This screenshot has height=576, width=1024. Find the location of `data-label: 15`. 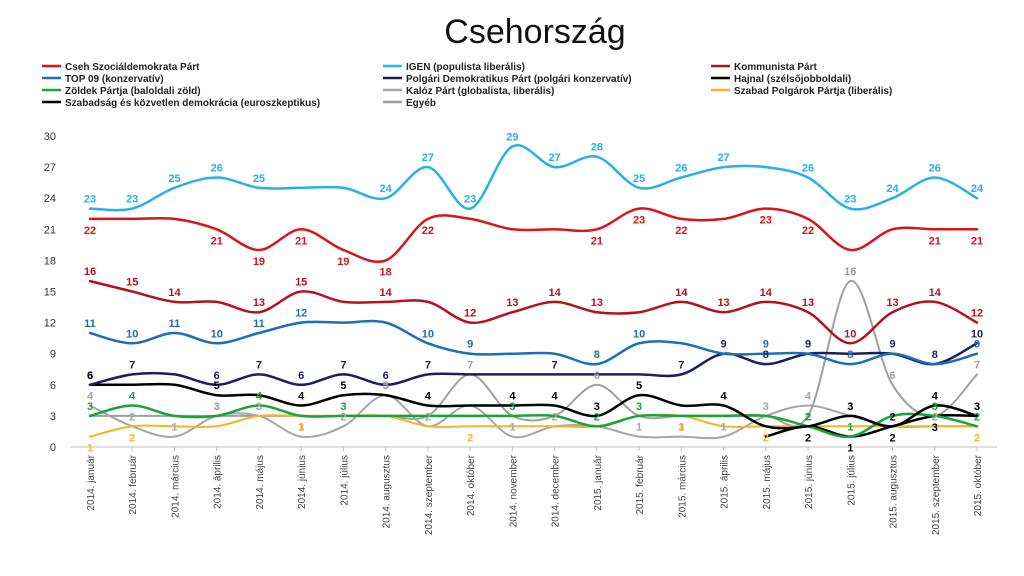

data-label: 15 is located at coordinates (301, 283).